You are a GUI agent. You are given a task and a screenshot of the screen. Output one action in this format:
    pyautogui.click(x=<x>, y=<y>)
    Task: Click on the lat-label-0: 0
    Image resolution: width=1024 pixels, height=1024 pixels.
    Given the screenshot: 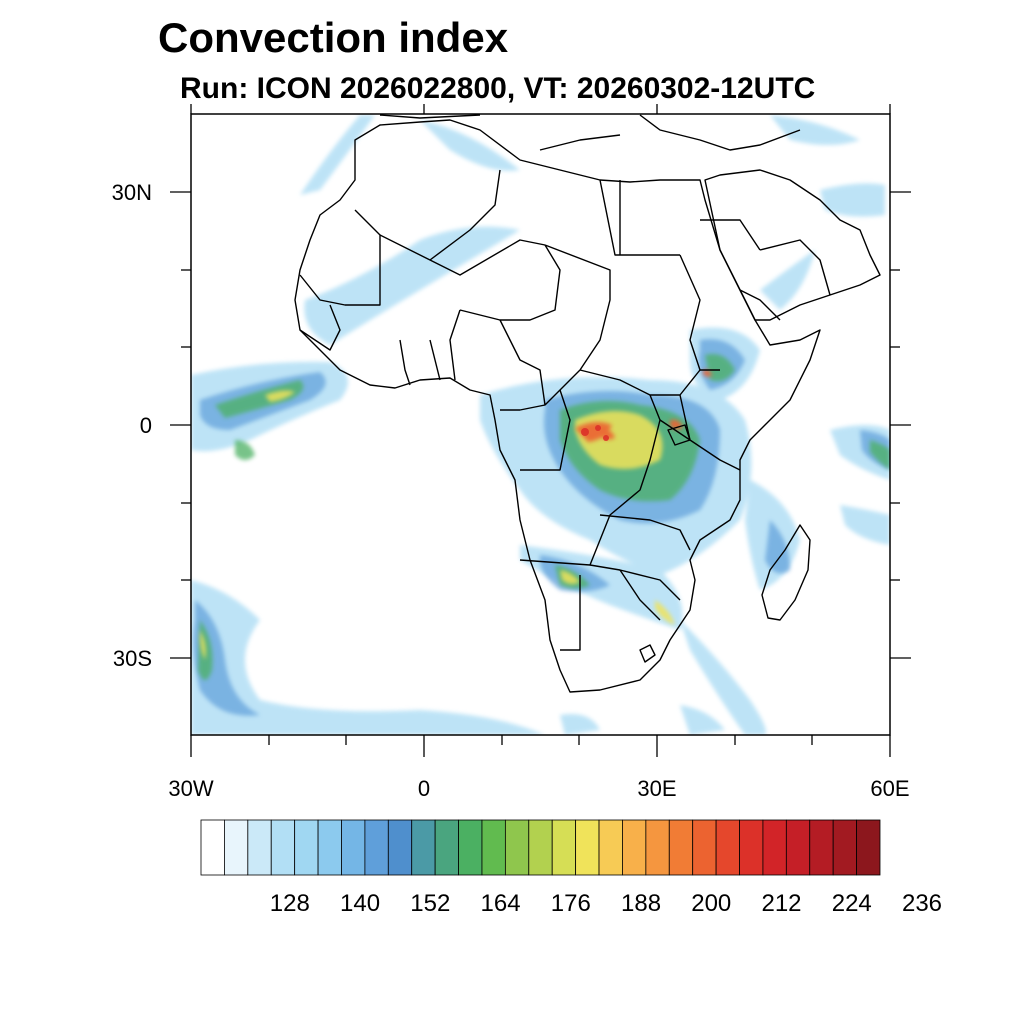 What is the action you would take?
    pyautogui.click(x=145, y=425)
    